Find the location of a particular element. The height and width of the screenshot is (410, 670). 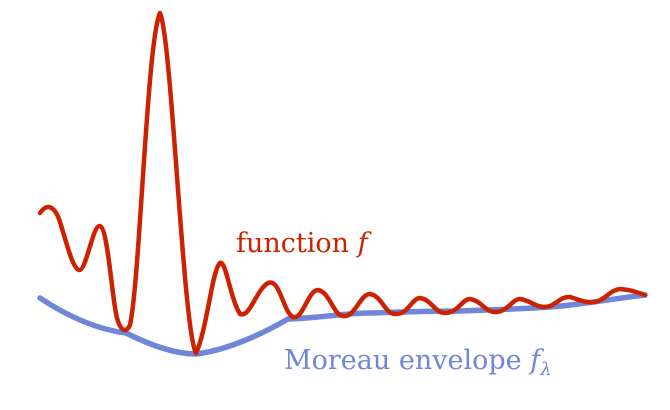

envelope-symbol: f is located at coordinates (535, 360).